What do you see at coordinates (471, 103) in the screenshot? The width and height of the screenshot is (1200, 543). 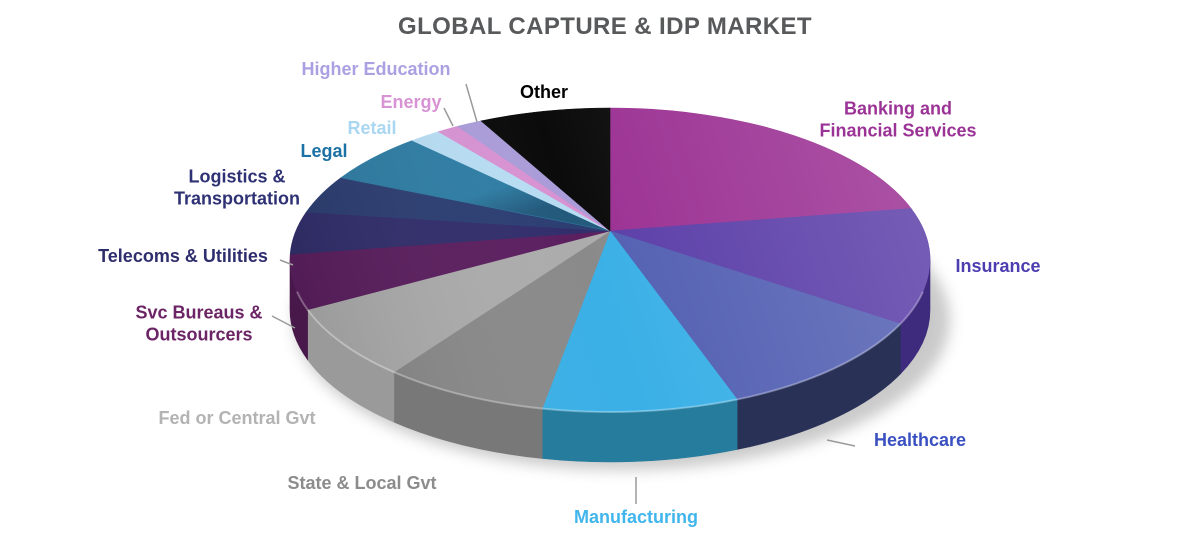 I see `leader-line-higher_education` at bounding box center [471, 103].